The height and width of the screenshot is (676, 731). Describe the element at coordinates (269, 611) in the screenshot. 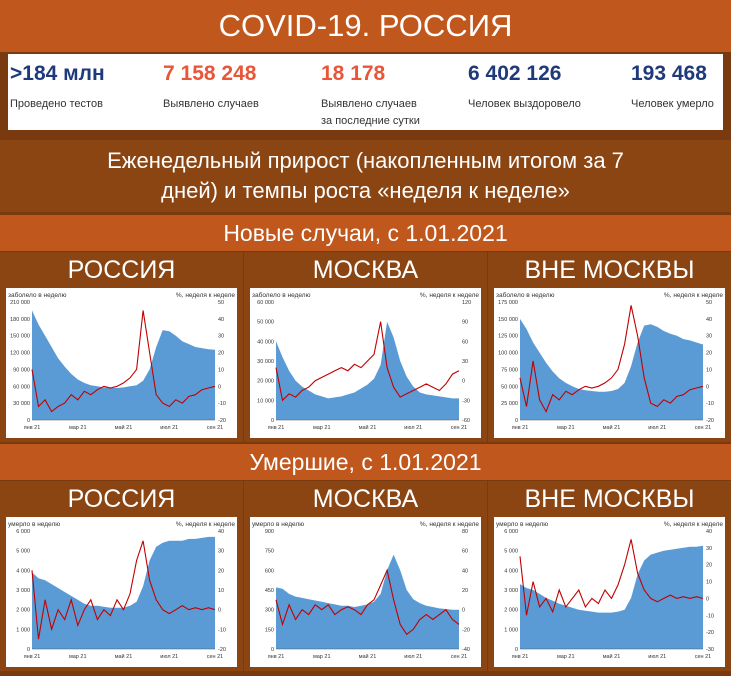

I see `y-tick-label: 300` at that location.